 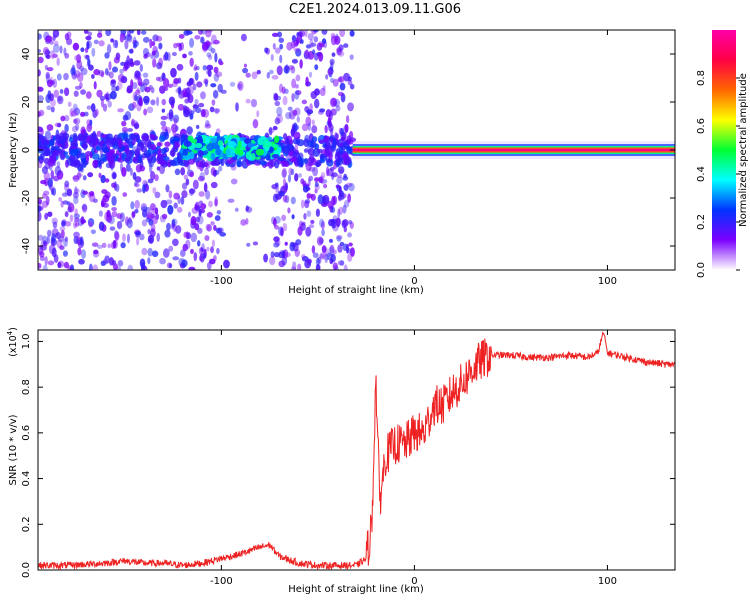 I want to click on snr-scale-prefix: (x10, so click(x=13, y=345).